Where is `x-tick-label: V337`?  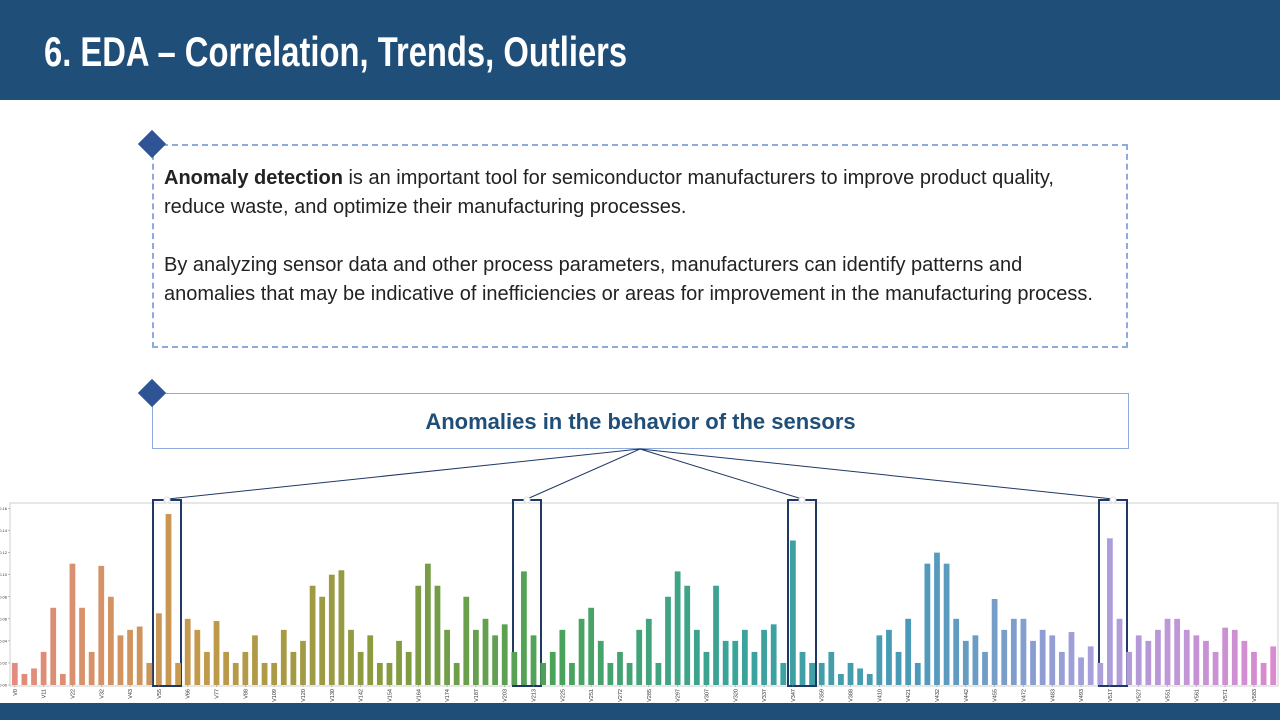
x-tick-label: V337 is located at coordinates (765, 695).